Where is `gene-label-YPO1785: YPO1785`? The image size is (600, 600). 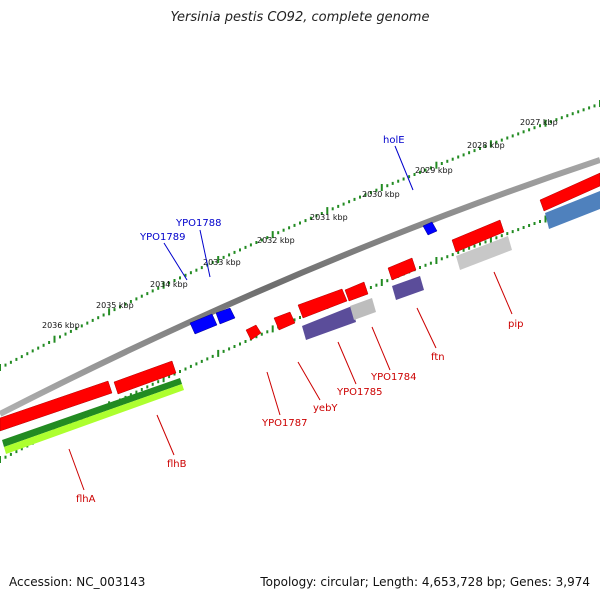 gene-label-YPO1785: YPO1785 is located at coordinates (359, 392).